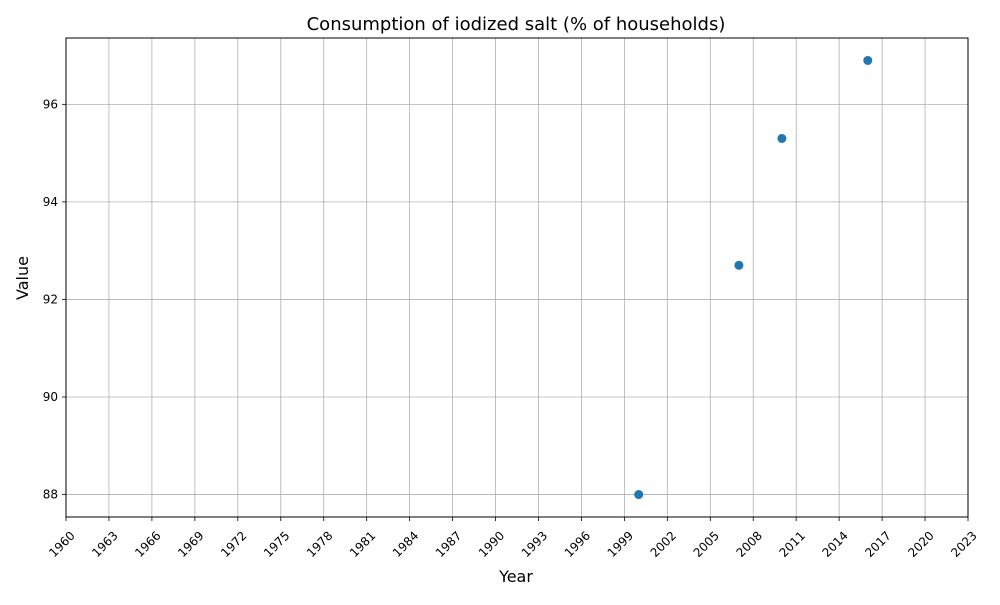 This screenshot has width=1000, height=605. Describe the element at coordinates (50, 397) in the screenshot. I see `y-tick-label: 90` at that location.